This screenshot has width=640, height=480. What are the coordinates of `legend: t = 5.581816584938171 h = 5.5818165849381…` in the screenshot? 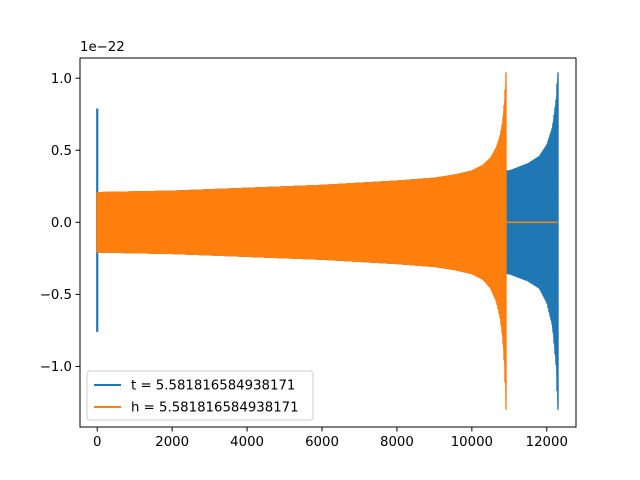 It's located at (200, 395).